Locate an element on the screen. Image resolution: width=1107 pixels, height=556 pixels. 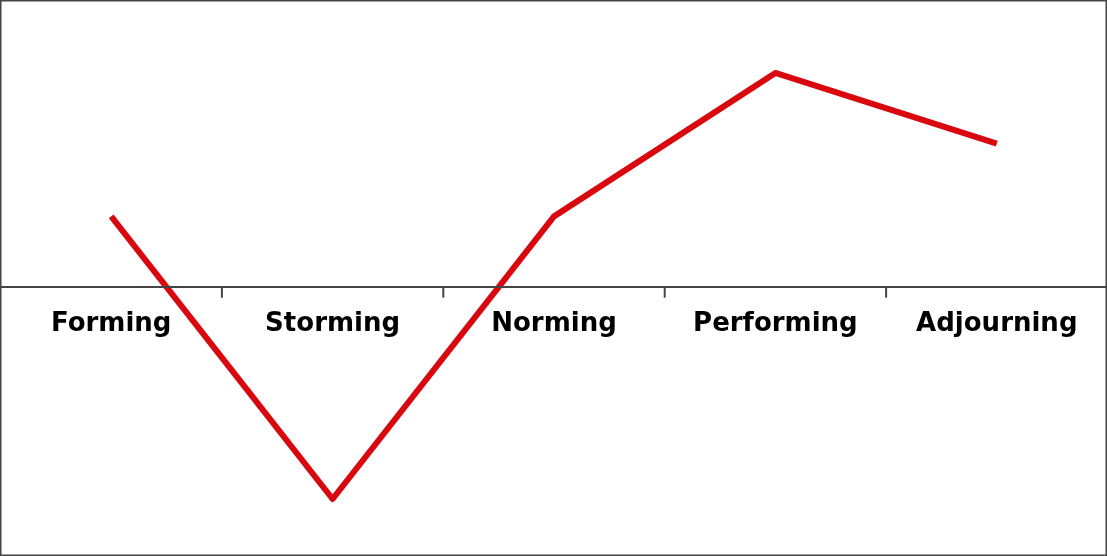
x-tick-label: Performing is located at coordinates (775, 322).